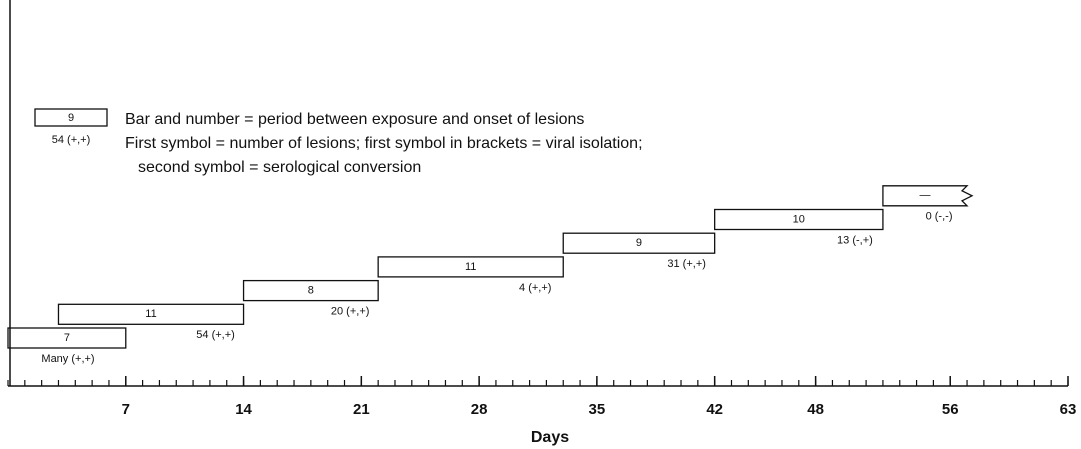 This screenshot has height=449, width=1081. Describe the element at coordinates (361, 409) in the screenshot. I see `x-tick-label: 21` at that location.